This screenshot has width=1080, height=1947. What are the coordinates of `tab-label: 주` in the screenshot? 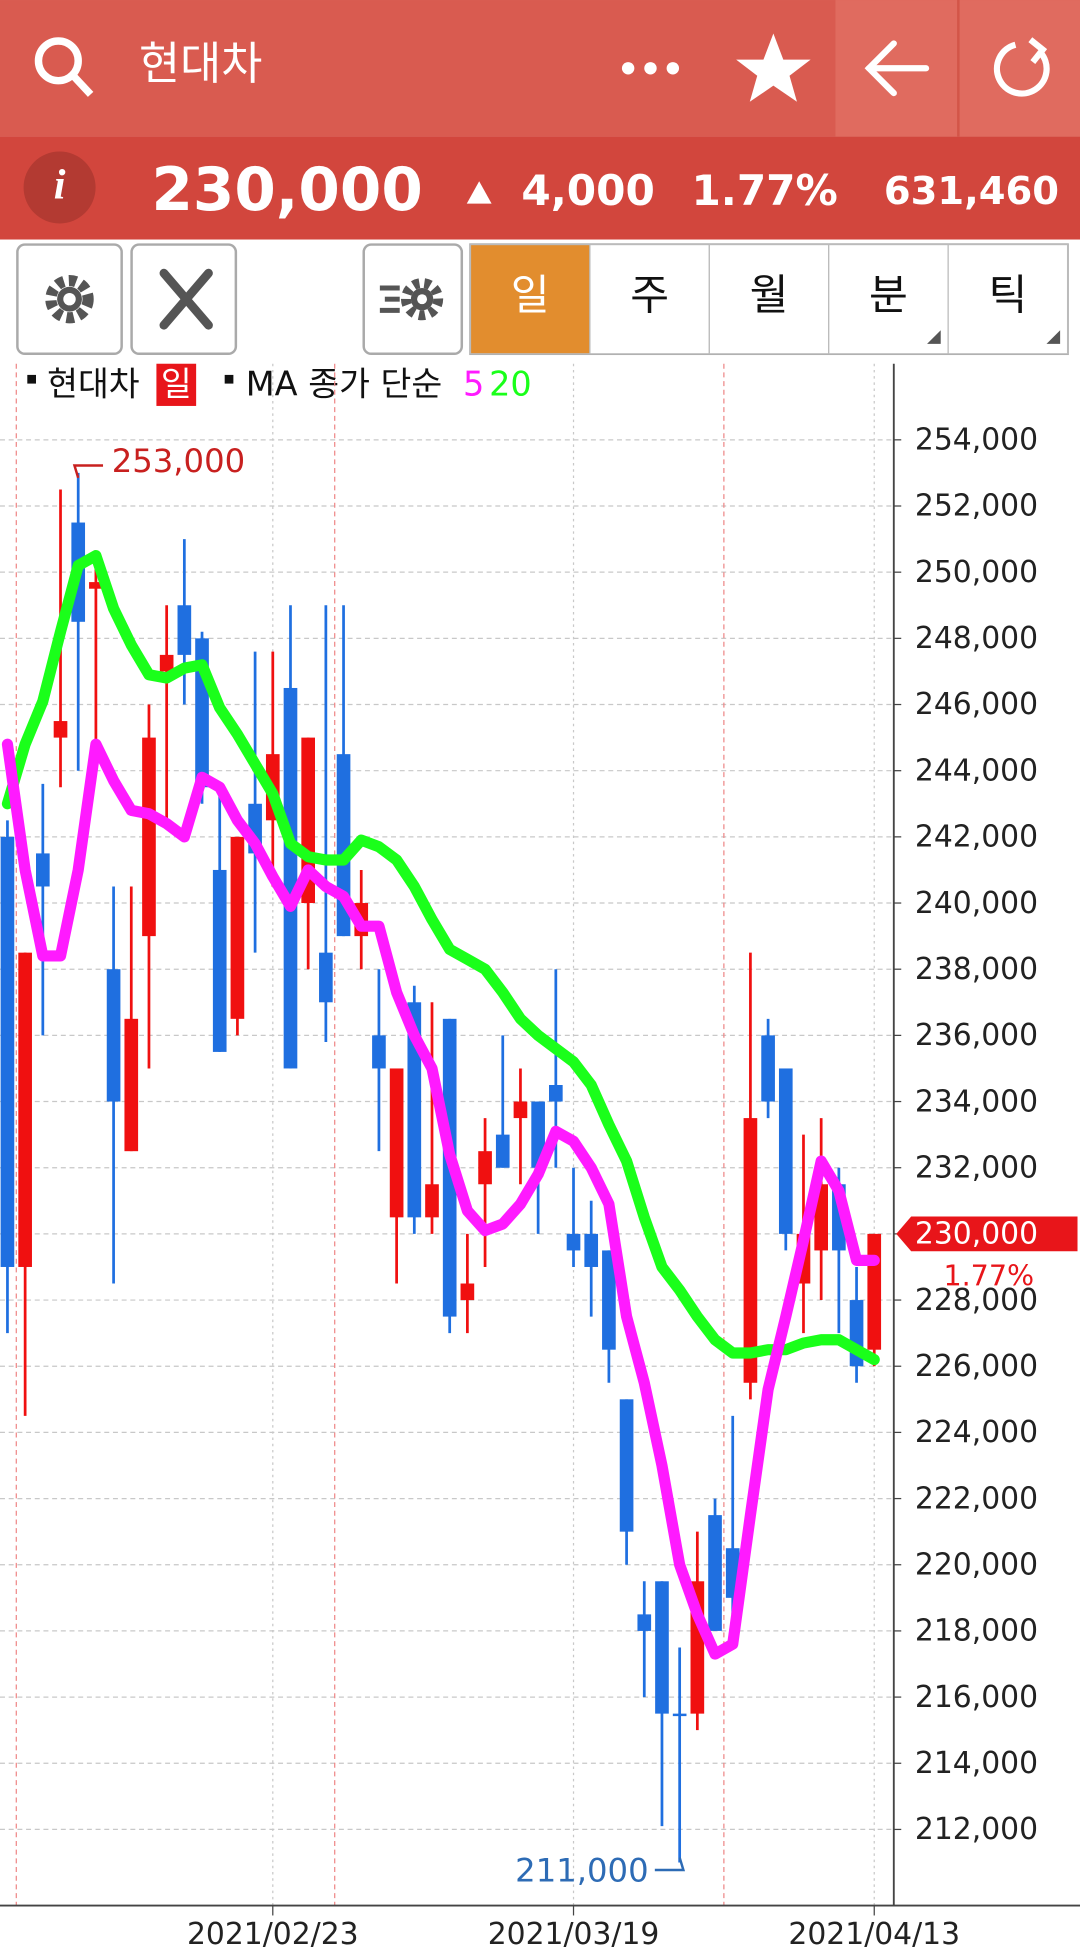 It's located at (649, 294).